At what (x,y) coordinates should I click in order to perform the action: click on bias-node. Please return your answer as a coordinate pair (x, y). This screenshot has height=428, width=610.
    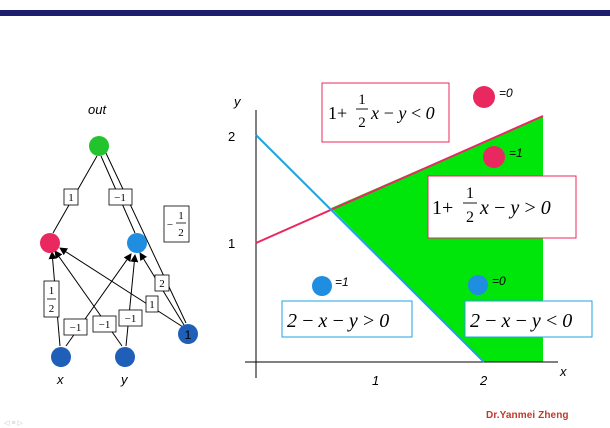
    Looking at the image, I should click on (188, 334).